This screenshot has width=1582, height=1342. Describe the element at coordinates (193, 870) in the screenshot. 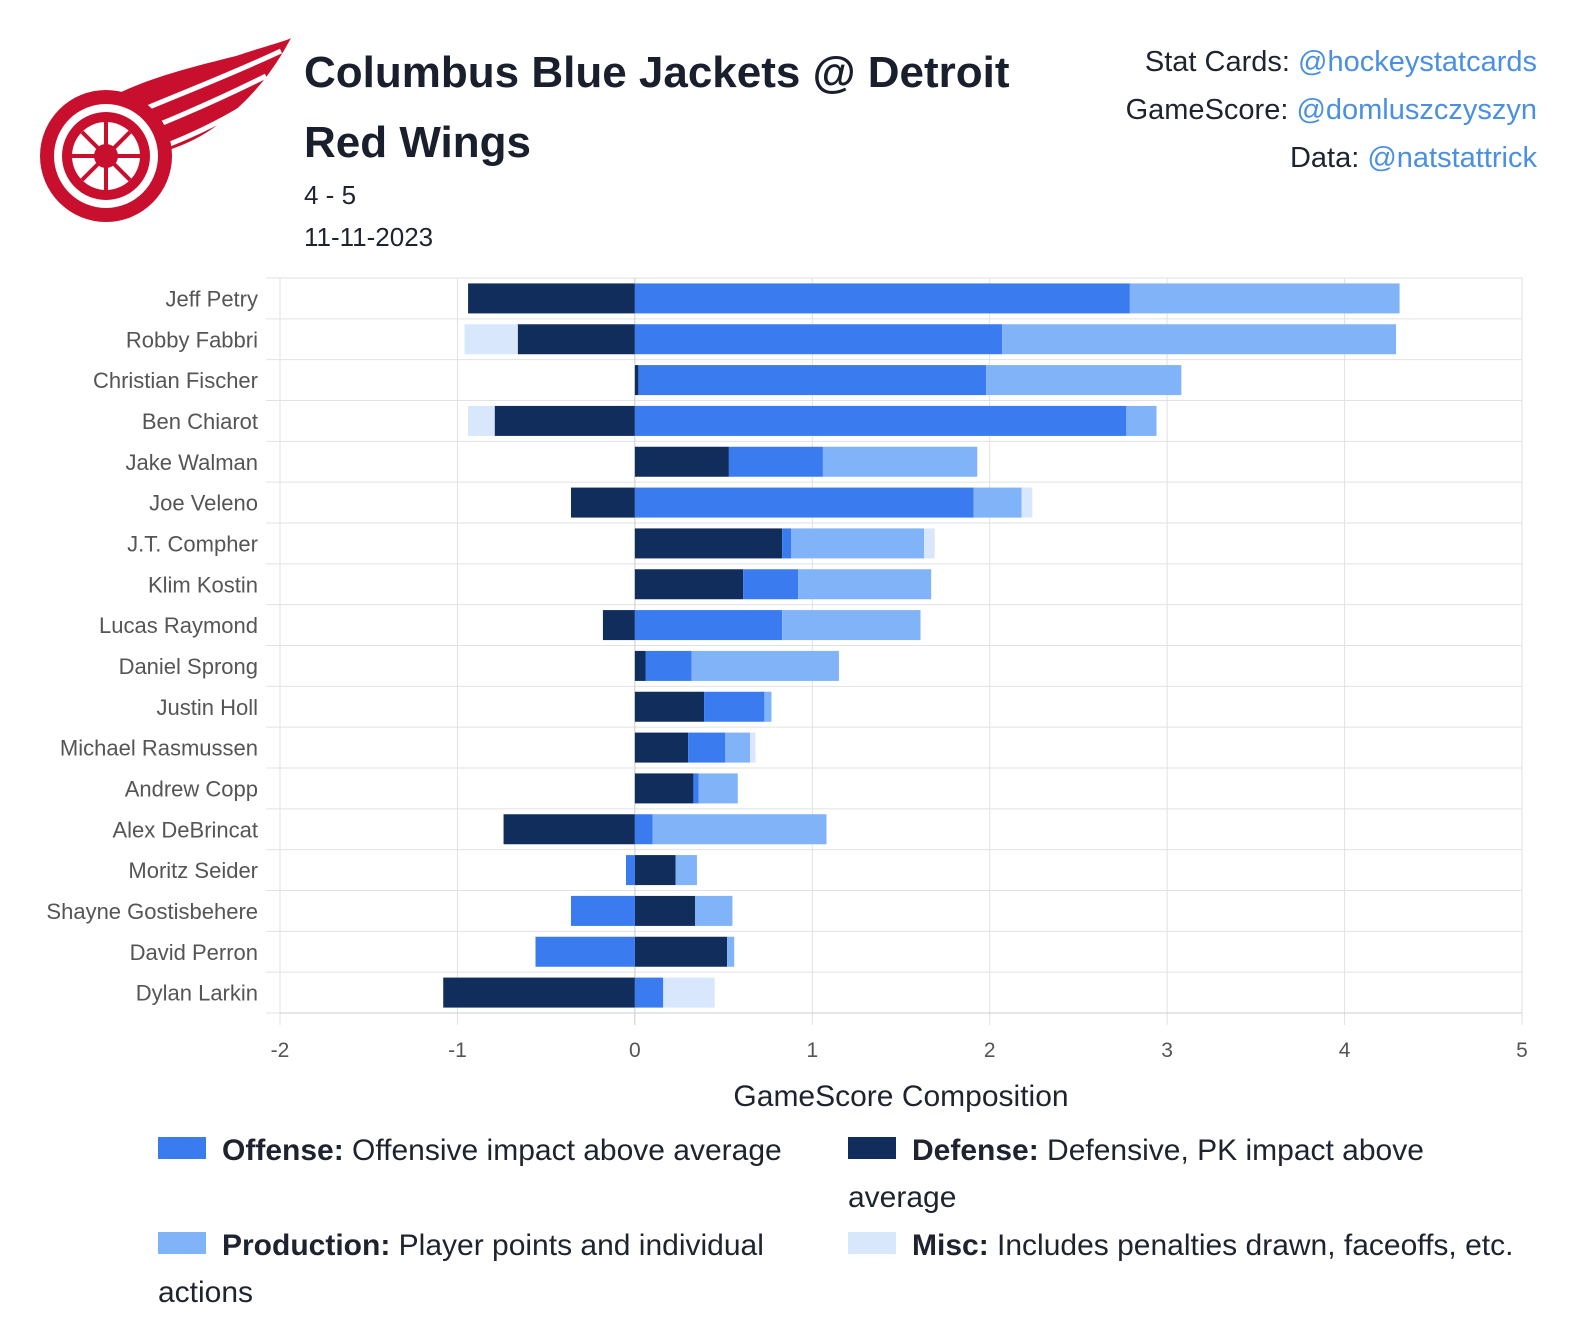

I see `y-tick-label: Moritz Seider` at that location.